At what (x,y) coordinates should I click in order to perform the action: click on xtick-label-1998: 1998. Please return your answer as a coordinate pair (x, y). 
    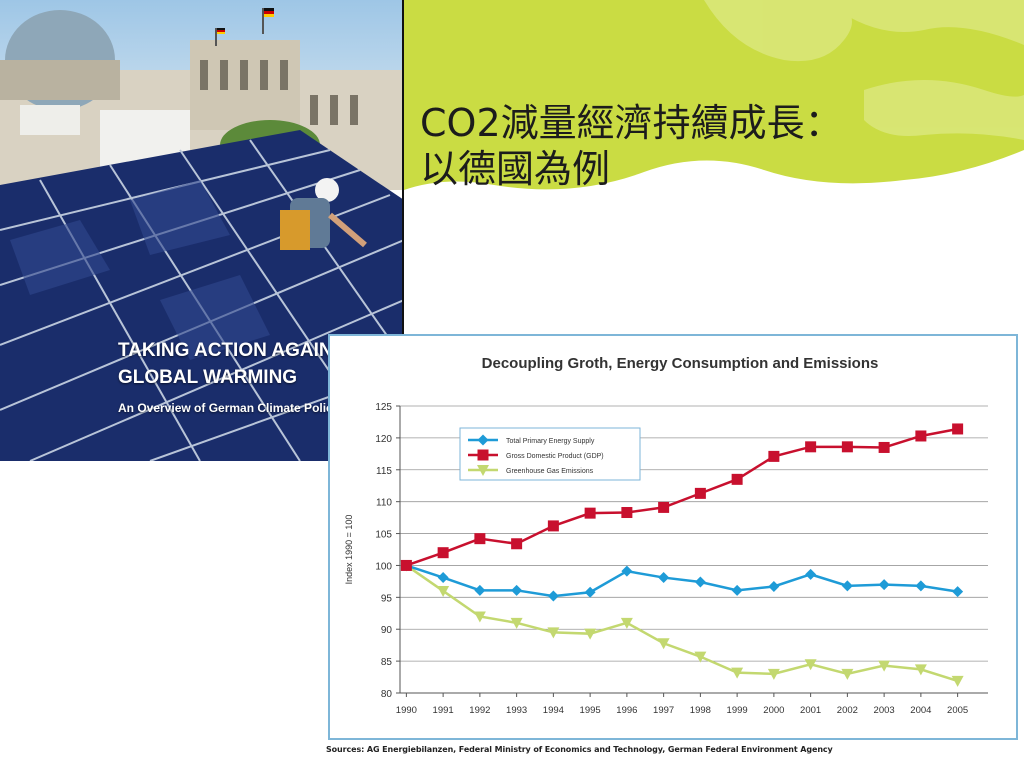
    Looking at the image, I should click on (700, 710).